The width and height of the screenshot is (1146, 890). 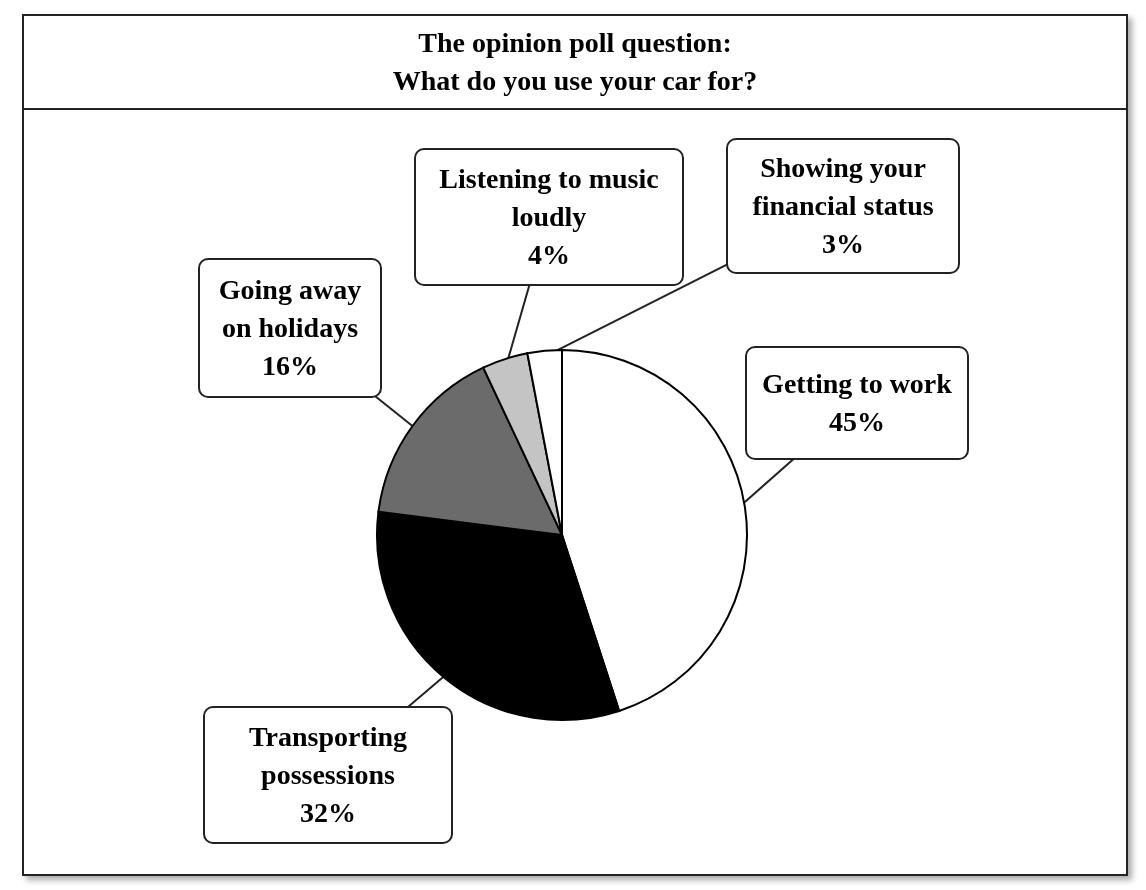 What do you see at coordinates (328, 756) in the screenshot?
I see `slice-label: Transporting possessions` at bounding box center [328, 756].